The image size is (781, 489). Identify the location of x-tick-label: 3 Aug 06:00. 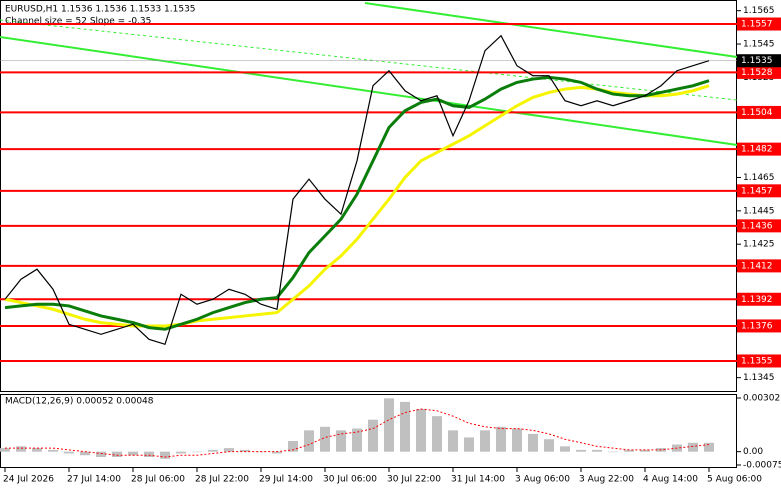
(542, 480).